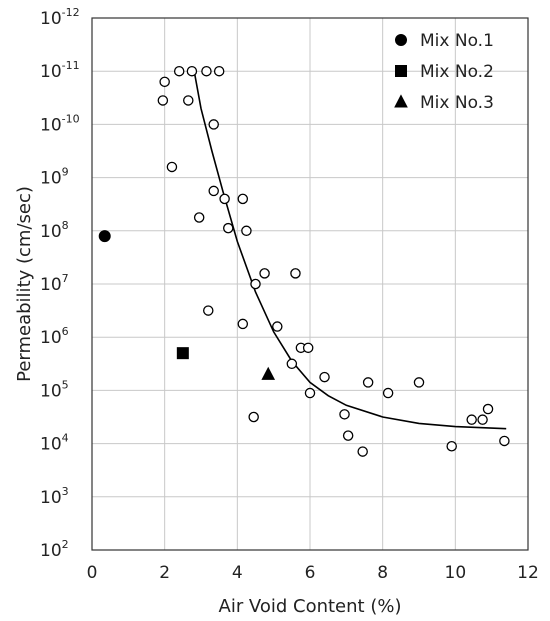  What do you see at coordinates (54, 230) in the screenshot?
I see `y-tick-label: 10⁸` at bounding box center [54, 230].